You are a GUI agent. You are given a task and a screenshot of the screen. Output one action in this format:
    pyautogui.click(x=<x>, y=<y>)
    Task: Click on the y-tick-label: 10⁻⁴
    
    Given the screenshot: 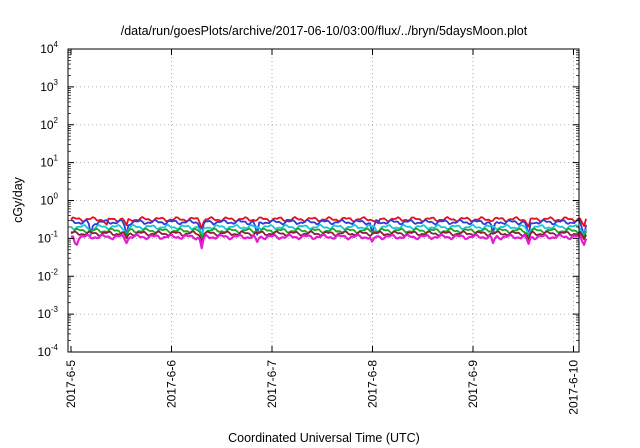 What is the action you would take?
    pyautogui.click(x=48, y=351)
    